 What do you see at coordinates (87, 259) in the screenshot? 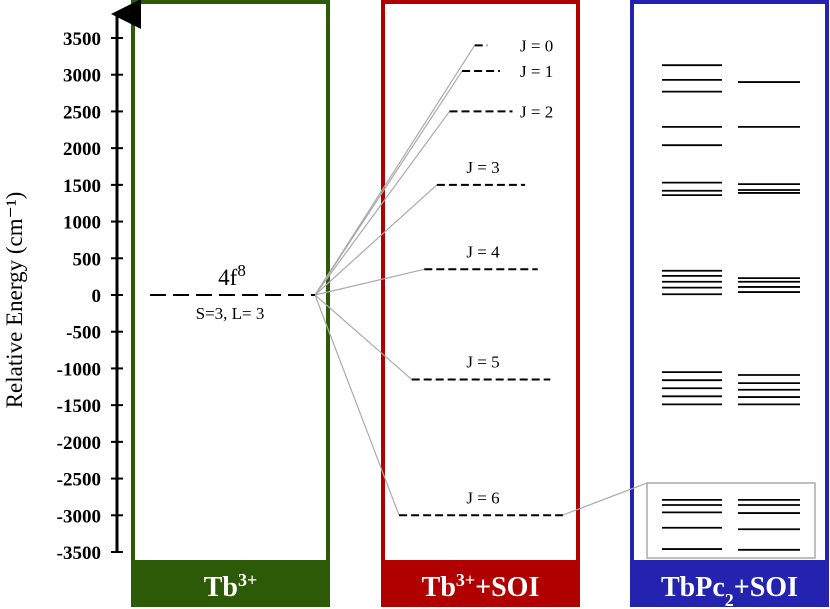
I see `y-tick-label: 500` at bounding box center [87, 259].